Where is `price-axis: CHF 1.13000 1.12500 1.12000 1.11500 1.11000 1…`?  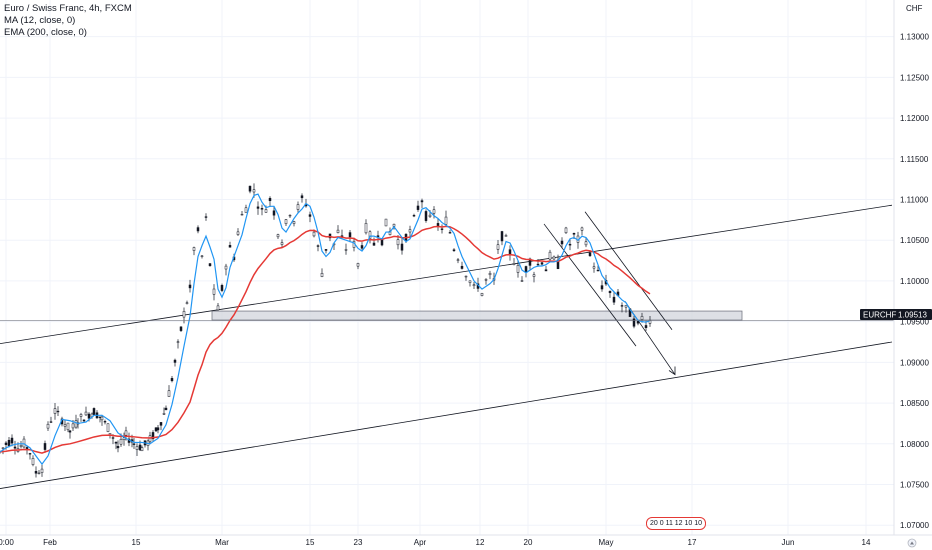
price-axis: CHF 1.13000 1.12500 1.12000 1.11500 1.11000 1… is located at coordinates (911, 267).